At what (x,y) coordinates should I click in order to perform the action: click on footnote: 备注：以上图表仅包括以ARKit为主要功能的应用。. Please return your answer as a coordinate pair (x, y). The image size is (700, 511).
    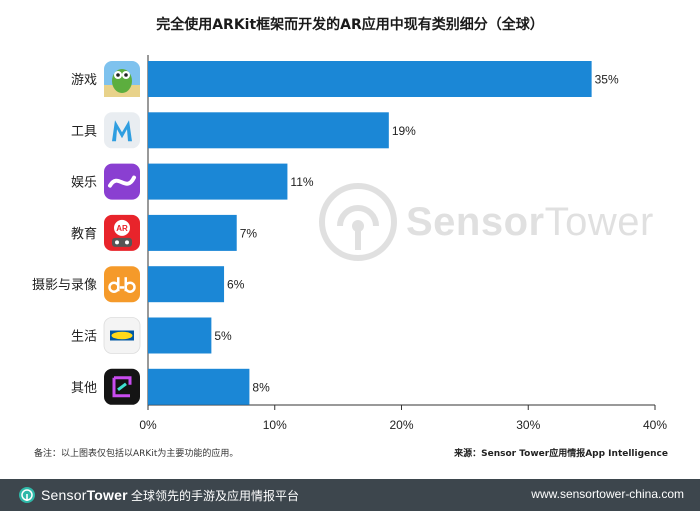
    Looking at the image, I should click on (136, 454).